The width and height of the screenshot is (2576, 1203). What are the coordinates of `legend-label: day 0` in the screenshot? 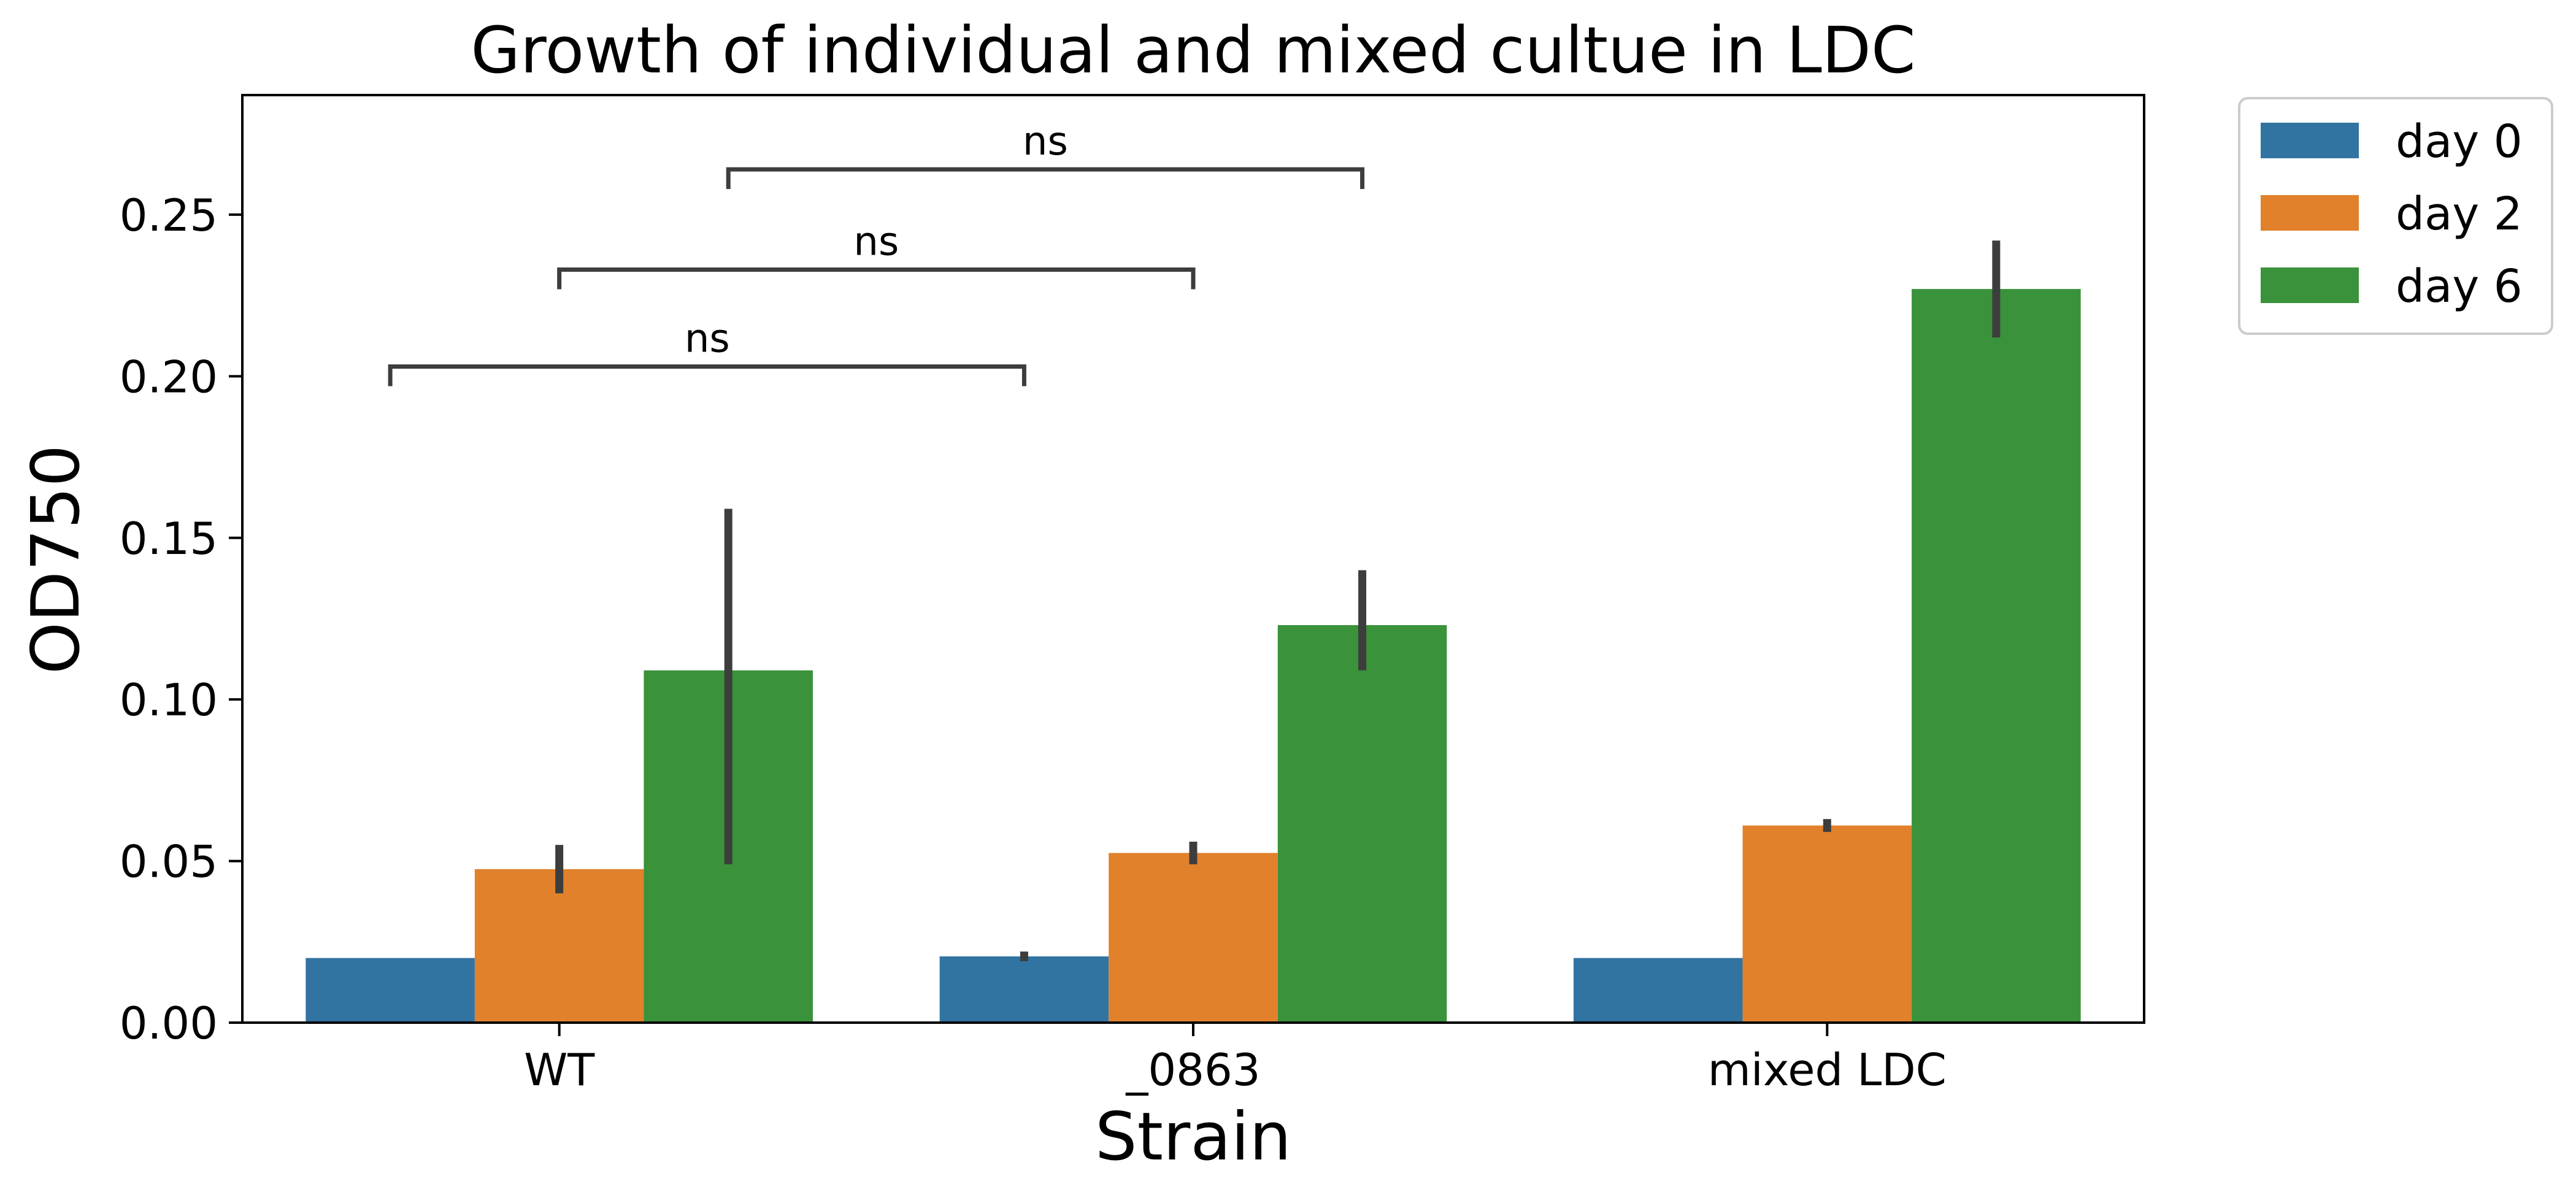 It's located at (2460, 141).